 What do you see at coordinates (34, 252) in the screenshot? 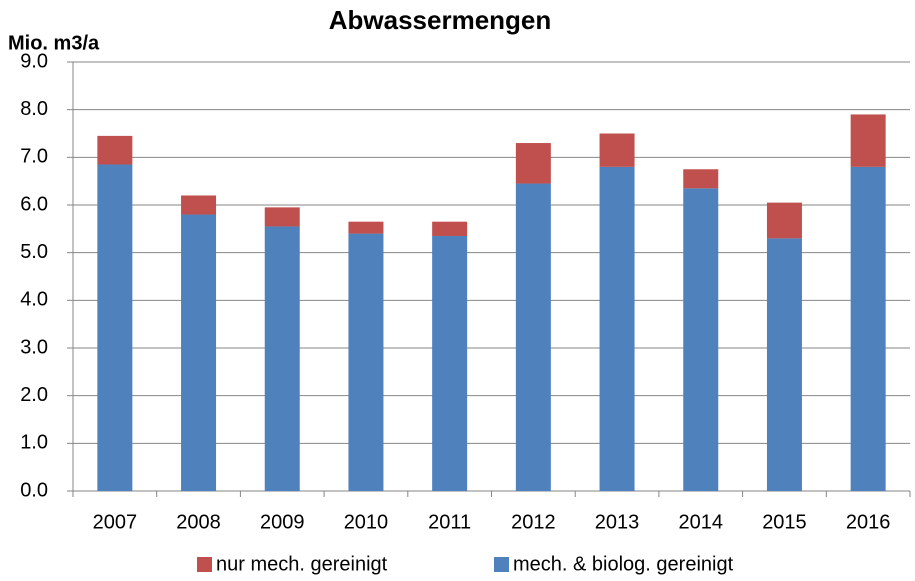
I see `y-tick-label: 5.0` at bounding box center [34, 252].